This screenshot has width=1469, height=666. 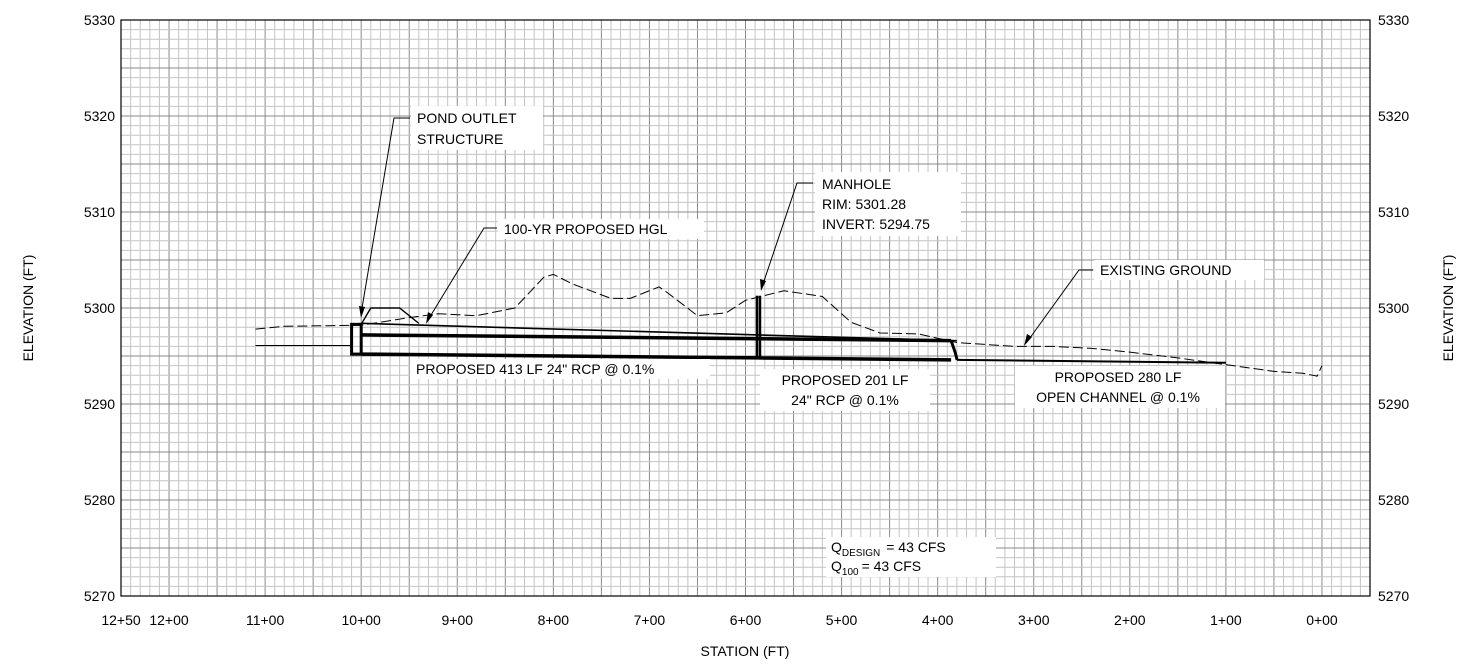 I want to click on annotation-pipe-413: PROPOSED 413 LF 24" RCP @ 0.1%, so click(x=560, y=369).